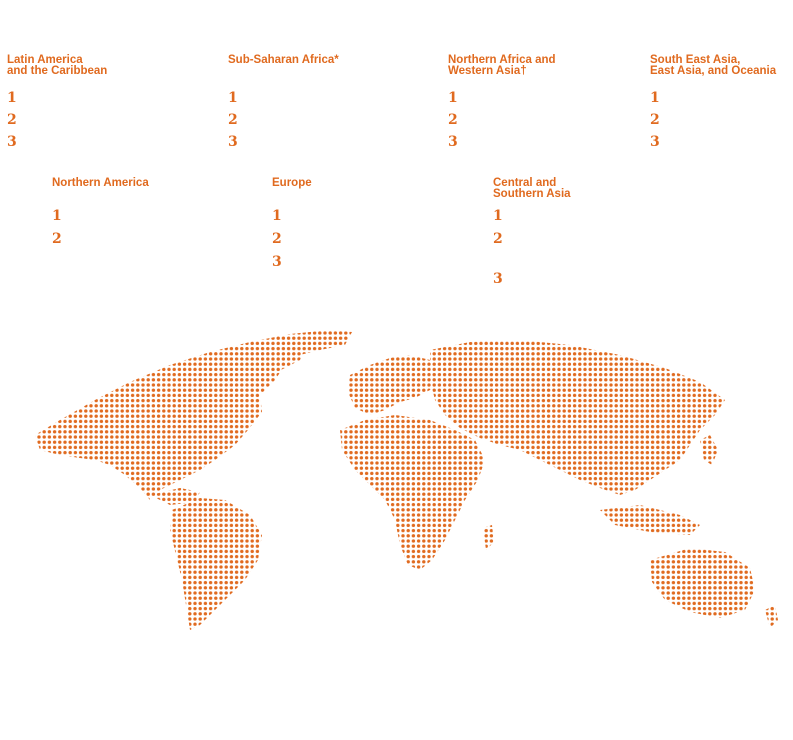  I want to click on region-title-latin-america: Latin America and the Caribbean, so click(57, 65).